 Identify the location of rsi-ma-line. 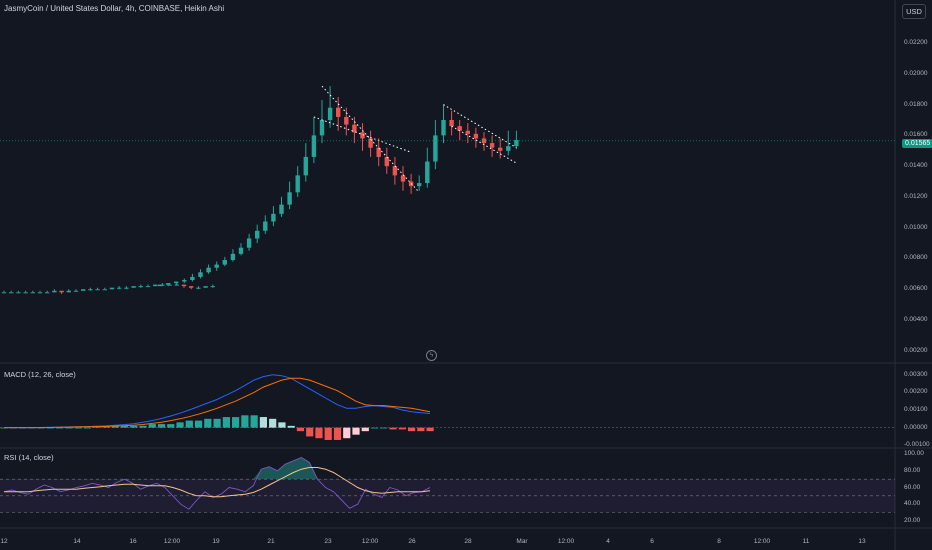
(217, 482).